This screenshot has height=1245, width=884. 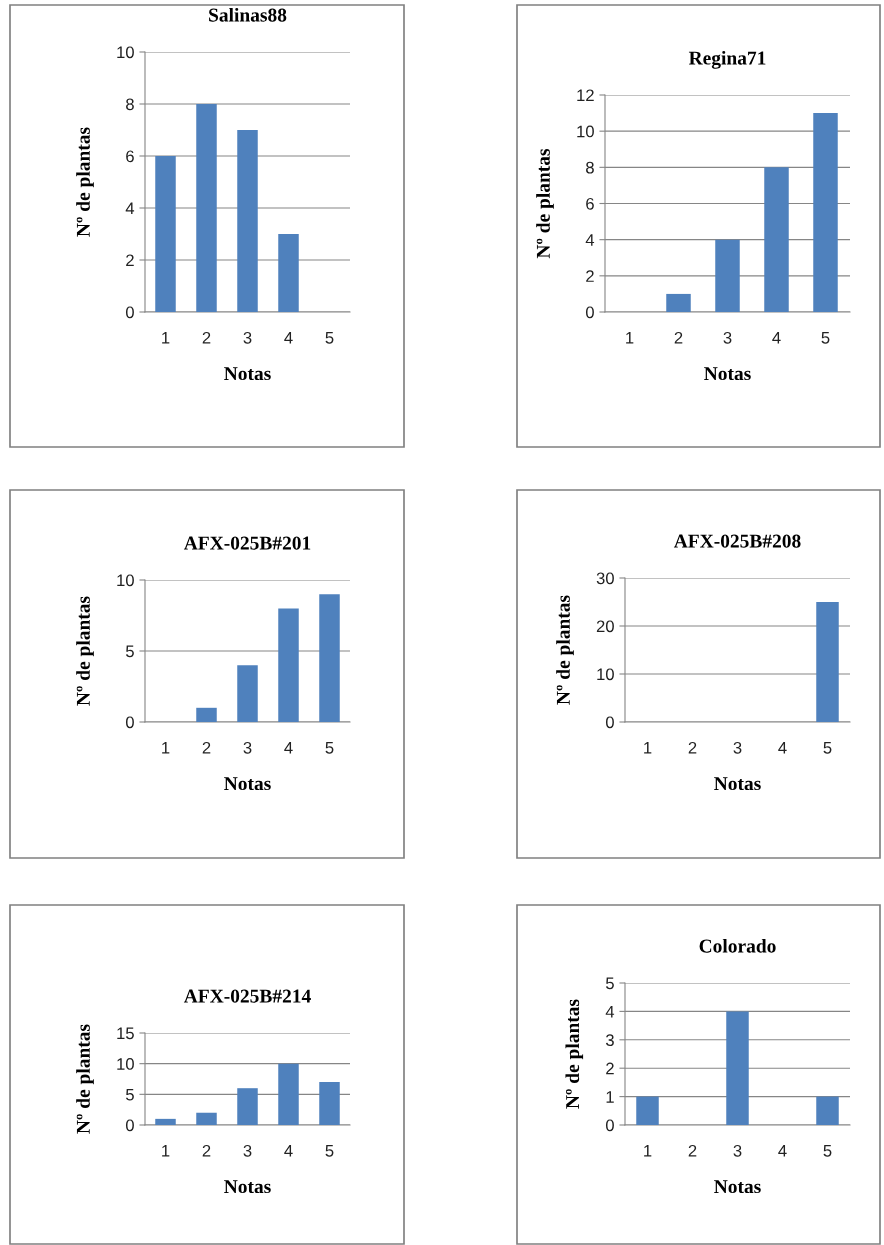 I want to click on y-tick-label: 20, so click(x=605, y=626).